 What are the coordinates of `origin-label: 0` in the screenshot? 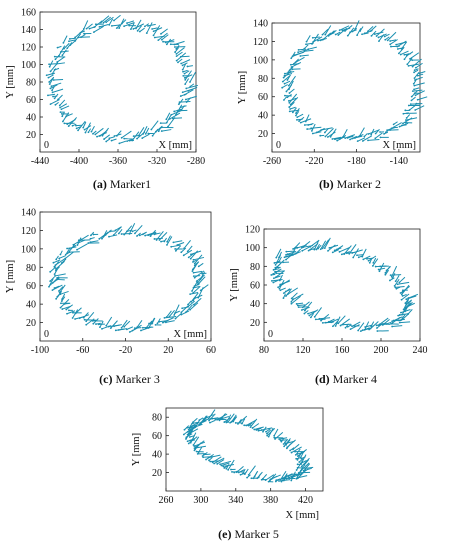 It's located at (278, 145).